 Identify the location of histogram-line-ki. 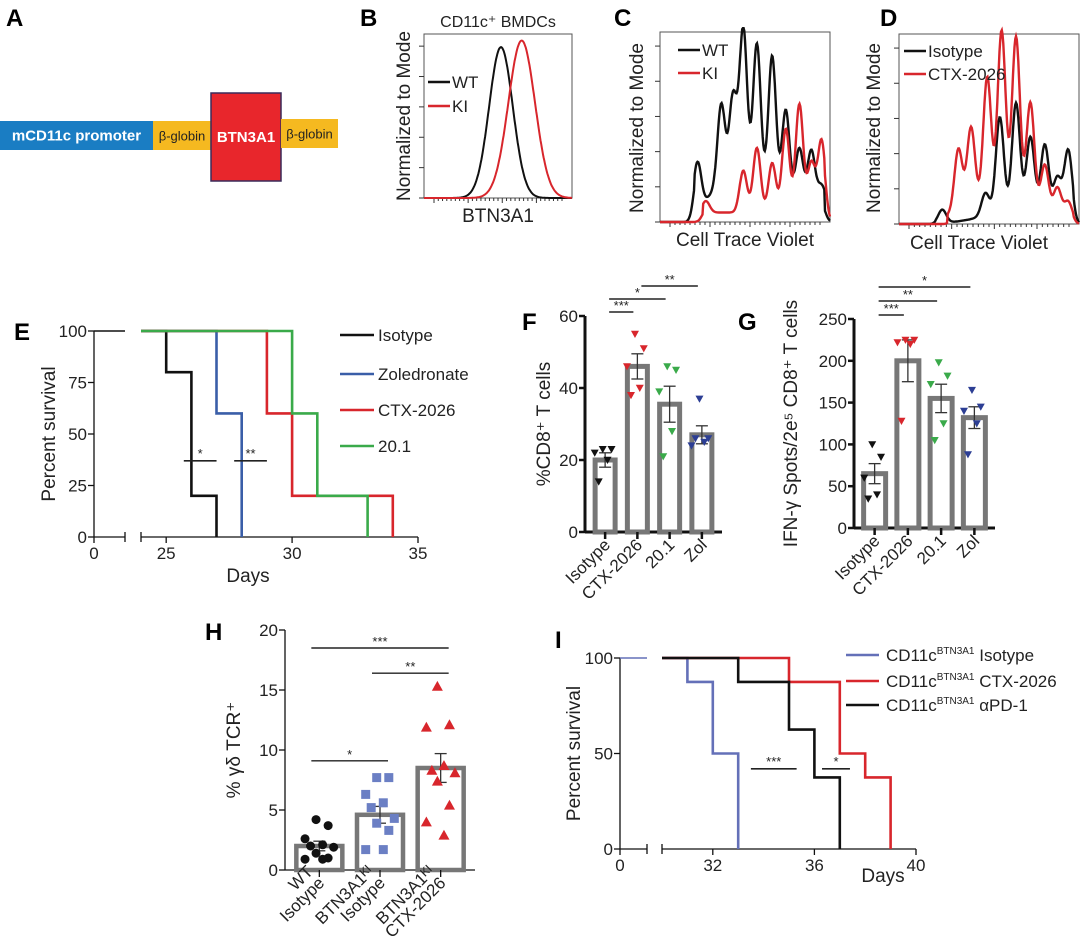
(498, 119).